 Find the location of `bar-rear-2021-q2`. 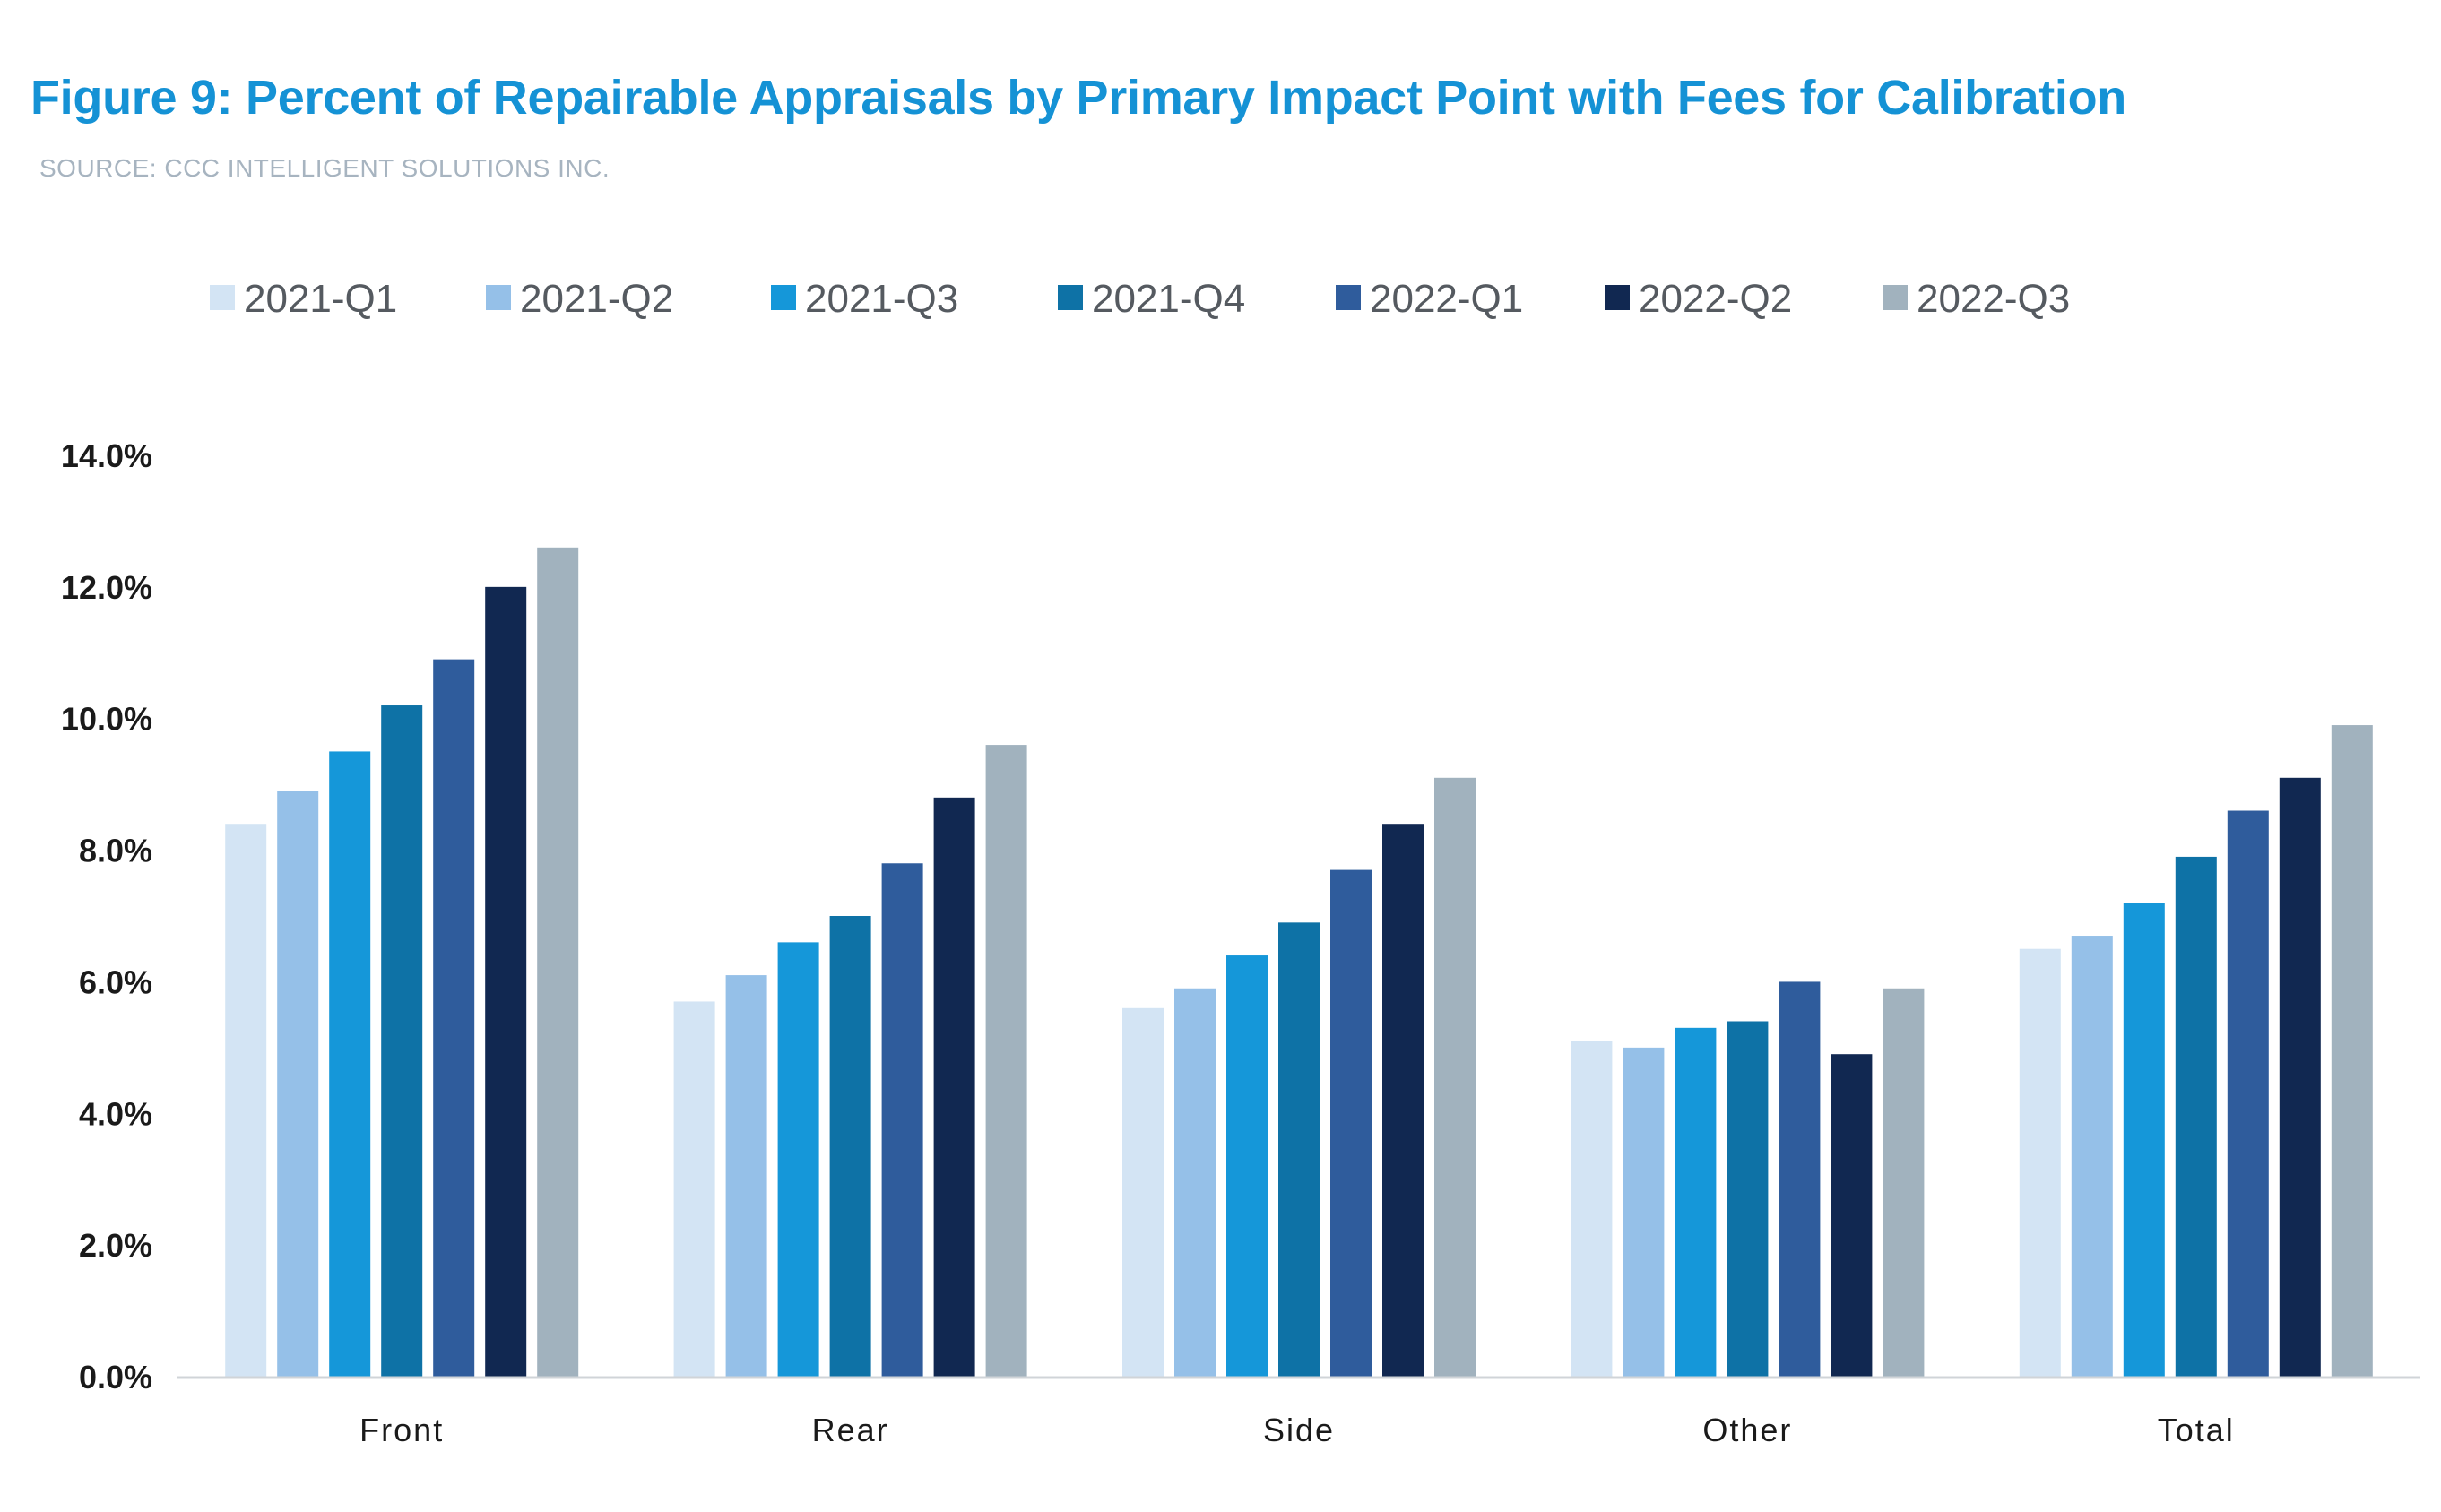

bar-rear-2021-q2 is located at coordinates (746, 1176).